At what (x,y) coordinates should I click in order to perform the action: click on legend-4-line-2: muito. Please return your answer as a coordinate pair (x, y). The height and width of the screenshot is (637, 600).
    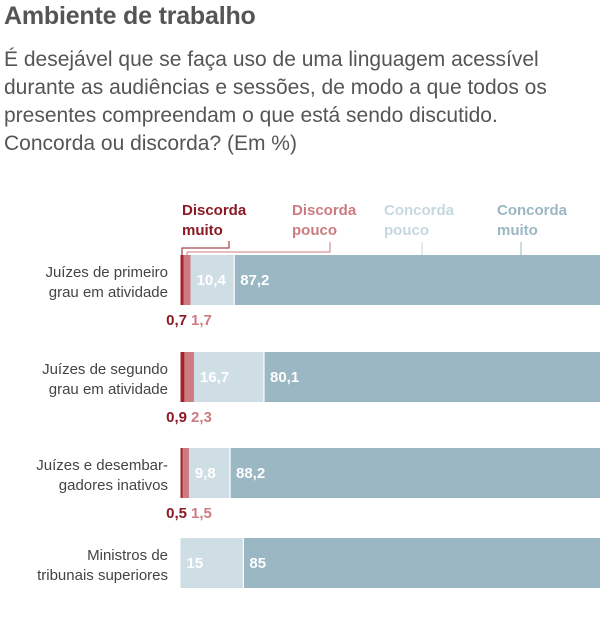
    Looking at the image, I should click on (517, 230).